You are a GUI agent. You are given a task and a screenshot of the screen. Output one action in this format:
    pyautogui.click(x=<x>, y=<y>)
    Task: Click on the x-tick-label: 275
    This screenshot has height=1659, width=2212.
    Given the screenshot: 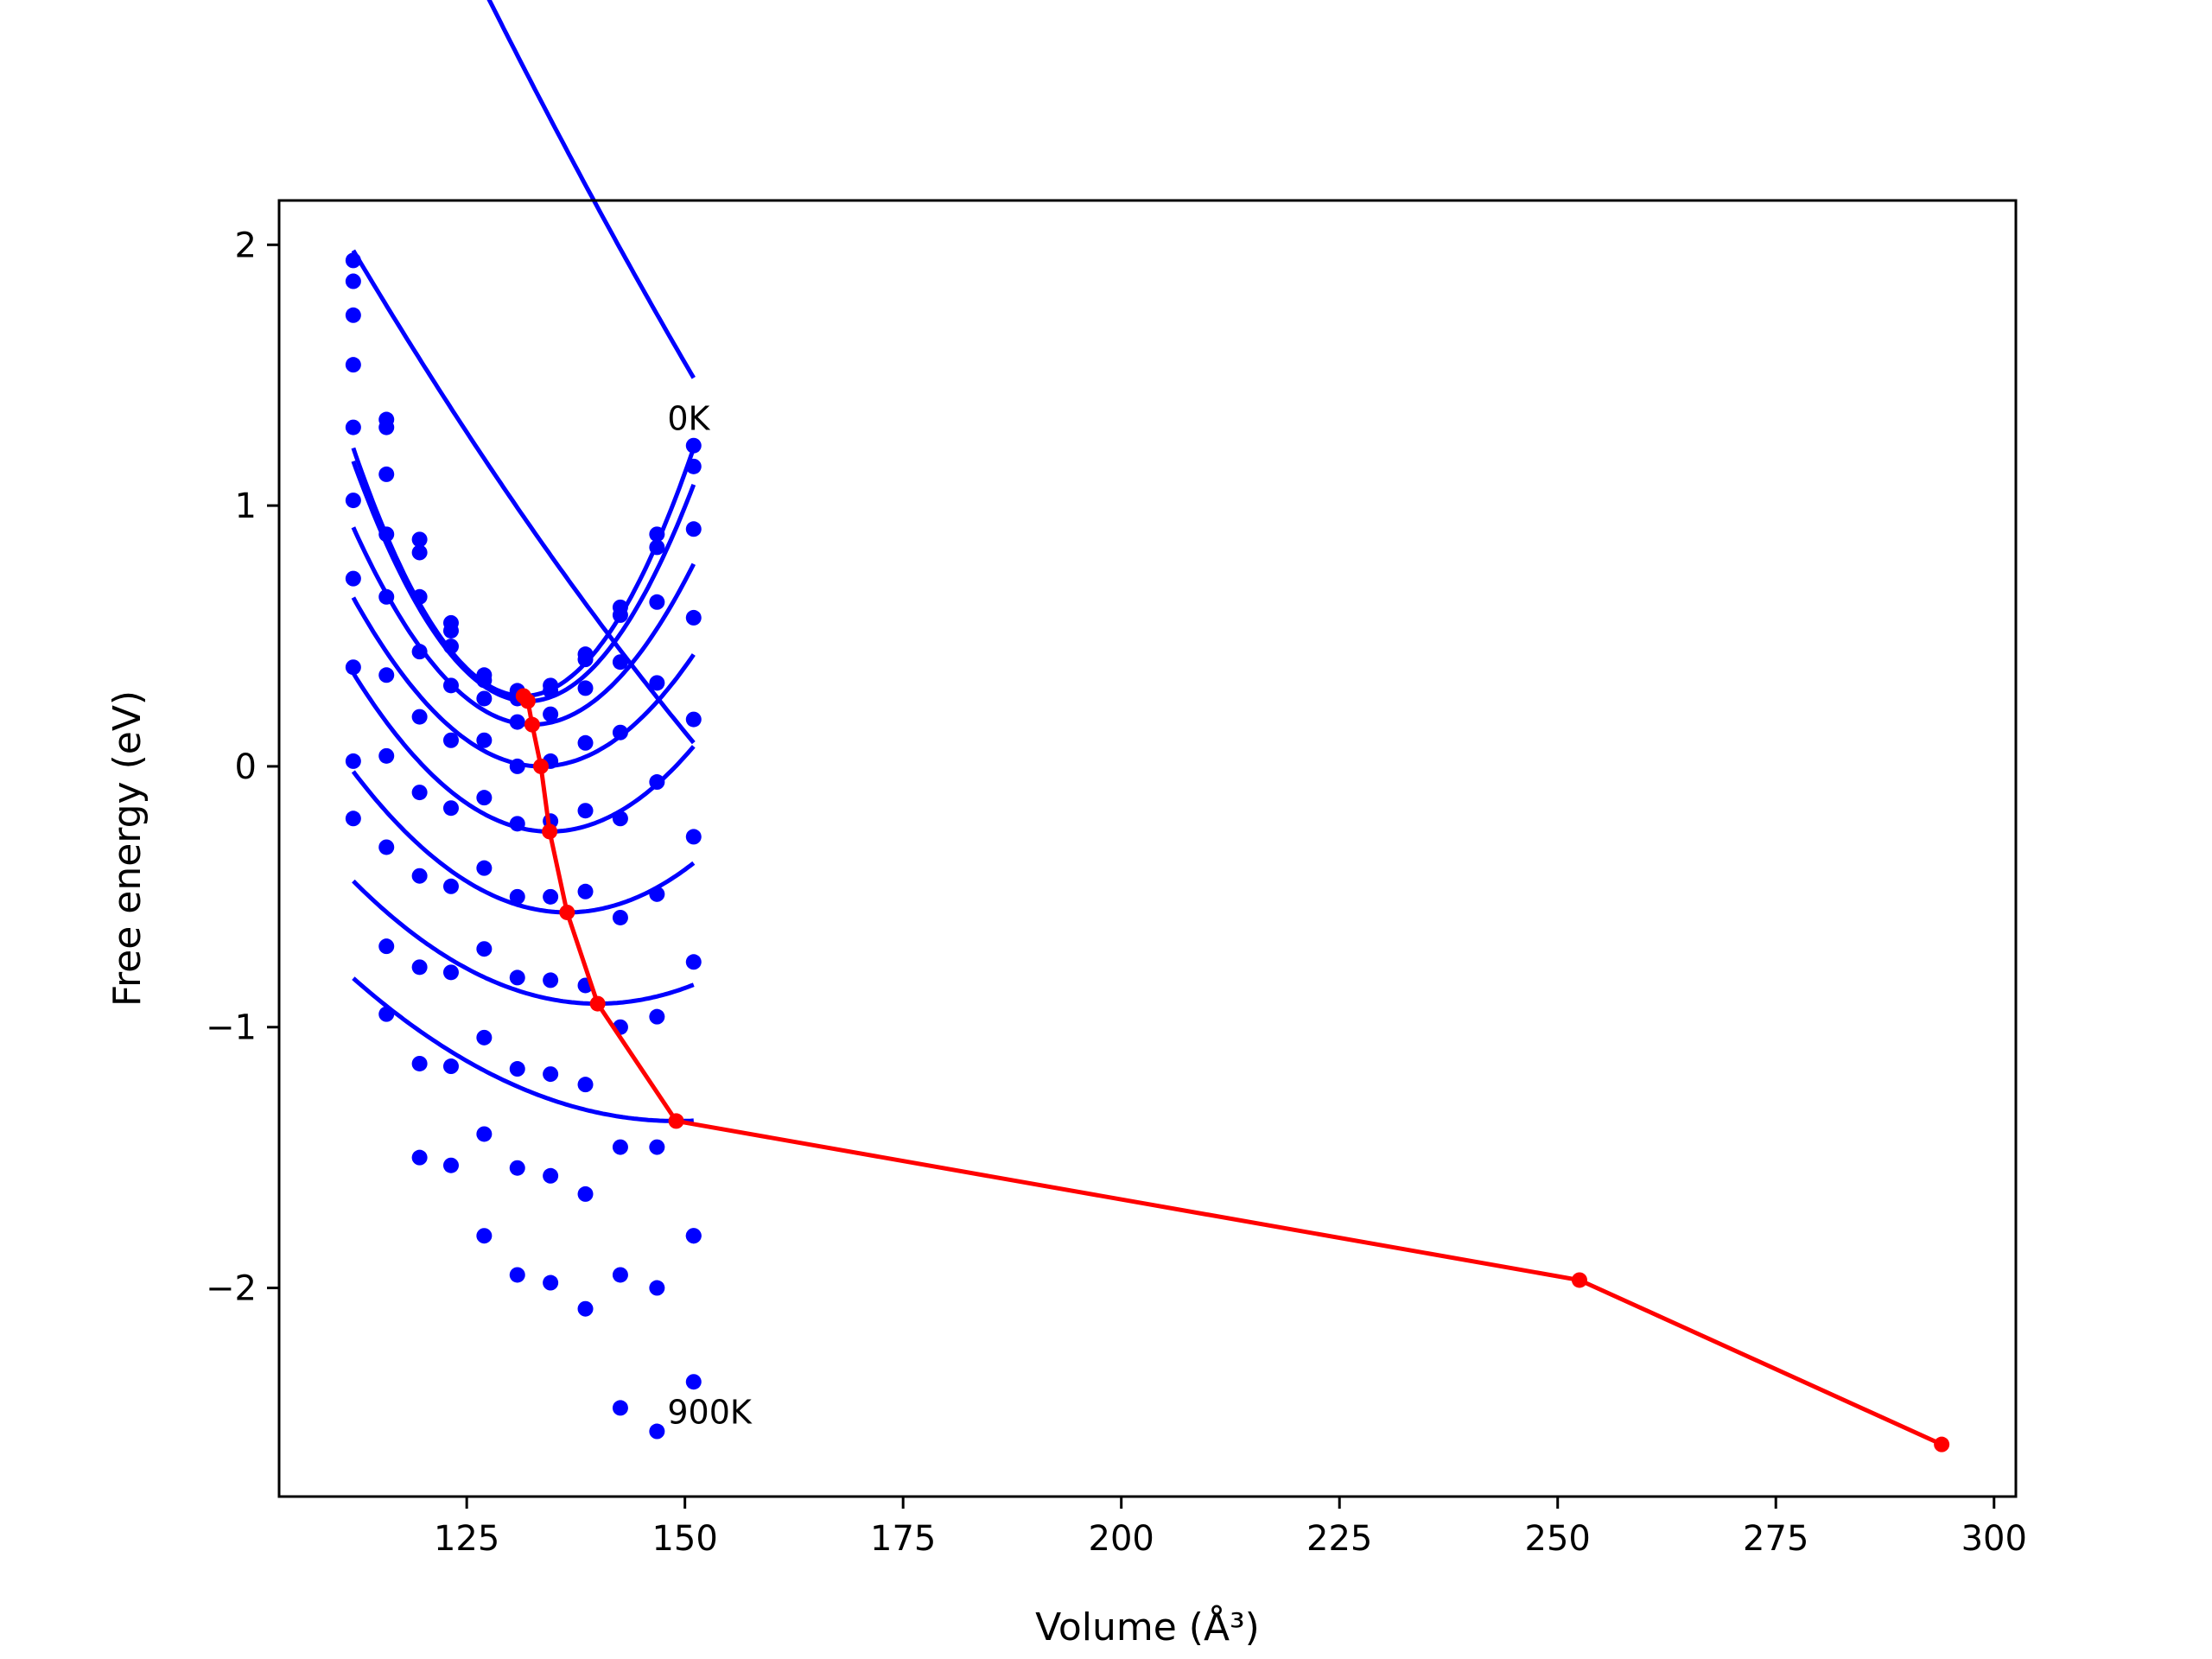 What is the action you would take?
    pyautogui.click(x=1775, y=1539)
    